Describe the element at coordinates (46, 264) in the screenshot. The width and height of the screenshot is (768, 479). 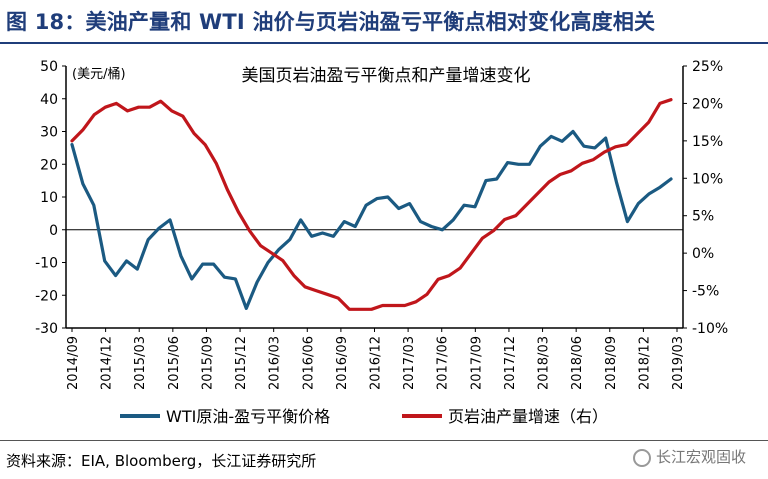
I see `left-tick-label: -10` at that location.